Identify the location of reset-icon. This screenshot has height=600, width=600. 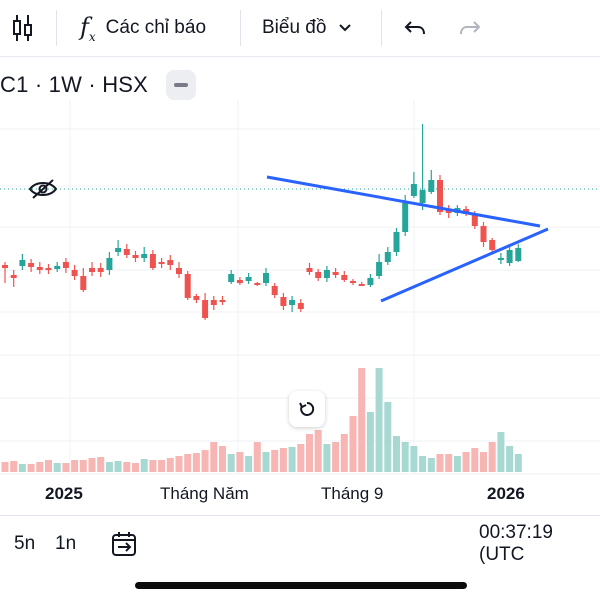
(307, 408).